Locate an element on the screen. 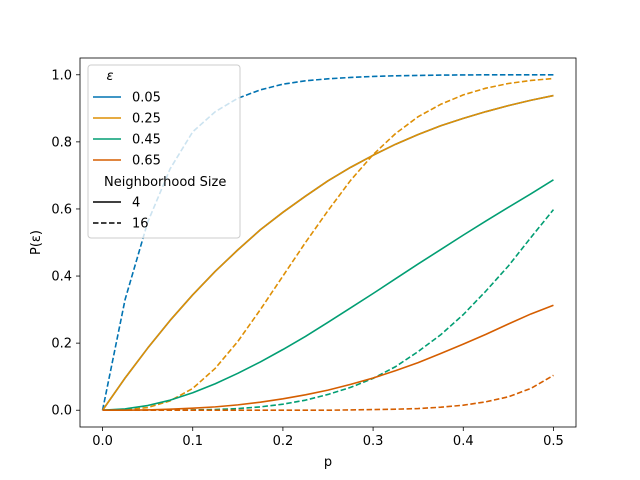 Image resolution: width=640 pixels, height=480 pixels. y-tick-label: 1.0 is located at coordinates (61, 75).